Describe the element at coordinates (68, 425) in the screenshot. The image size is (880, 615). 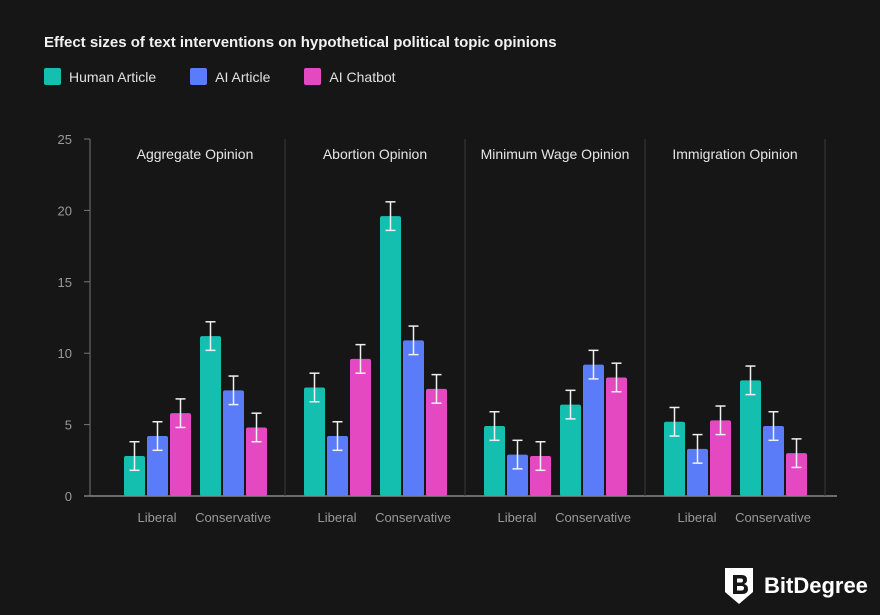
I see `y-tick-label: 5` at that location.